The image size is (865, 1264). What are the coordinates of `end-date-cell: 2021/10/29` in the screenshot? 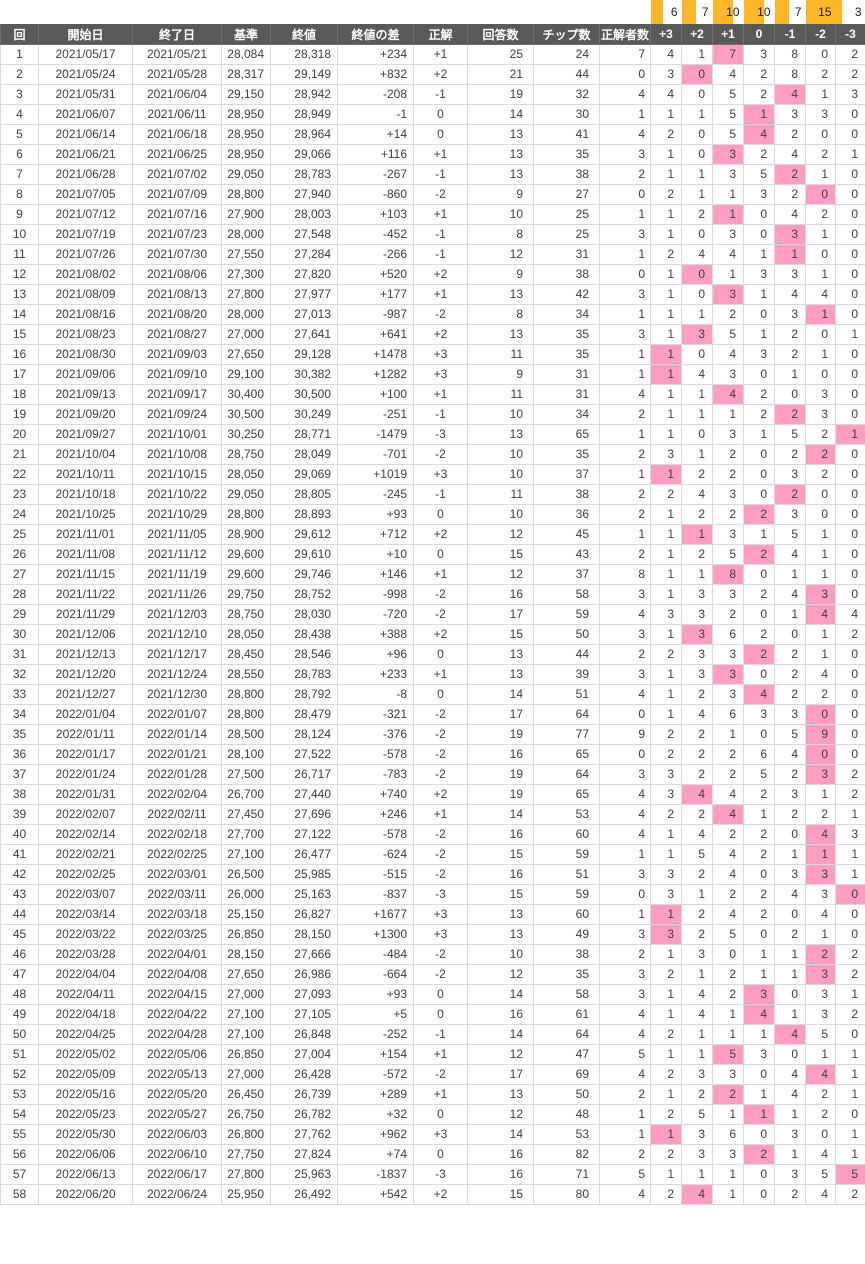 It's located at (177, 514).